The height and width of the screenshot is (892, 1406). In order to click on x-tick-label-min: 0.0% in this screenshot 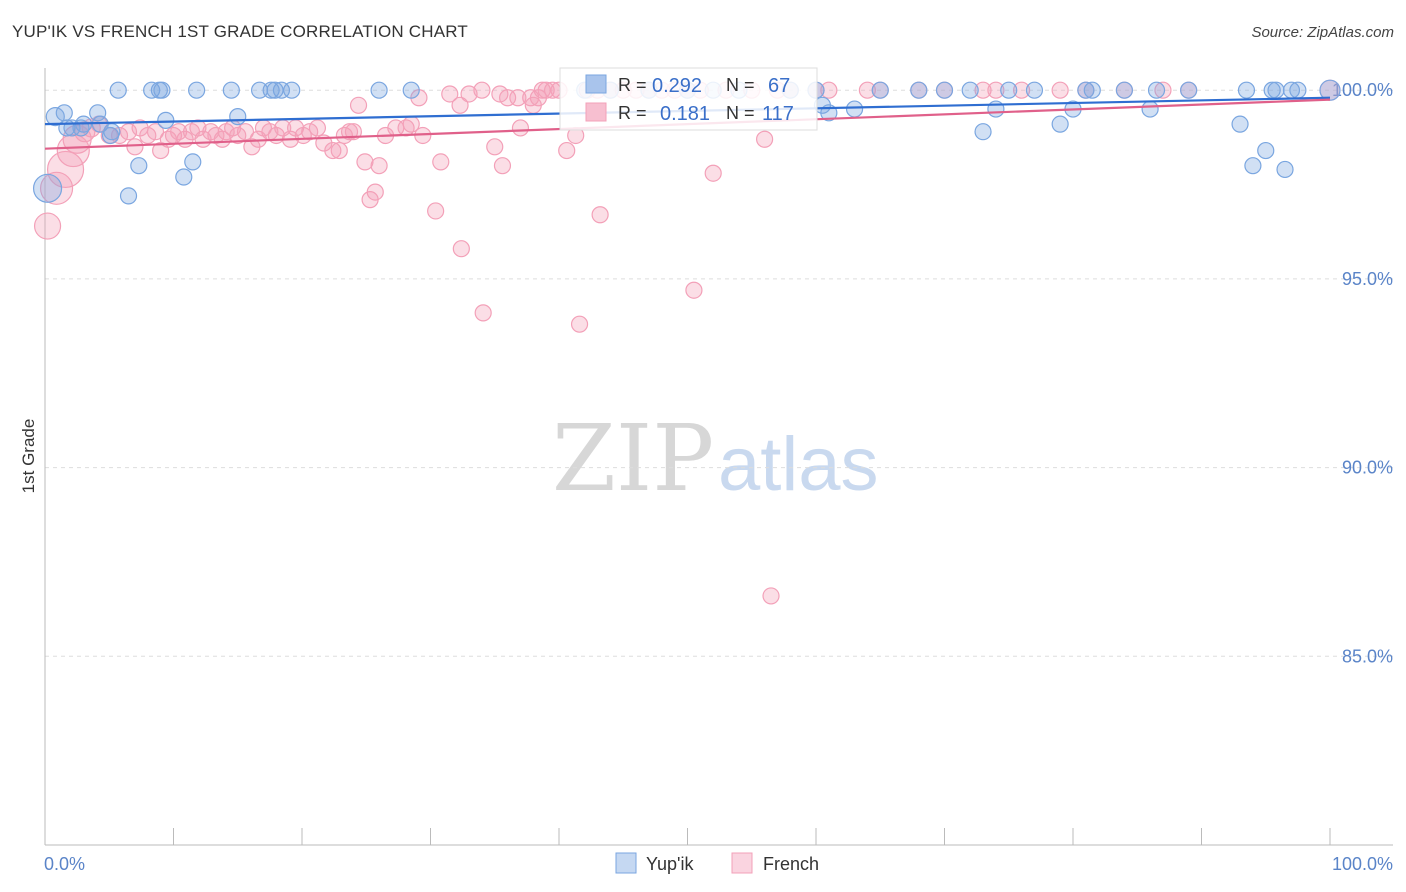, I will do `click(64, 864)`.